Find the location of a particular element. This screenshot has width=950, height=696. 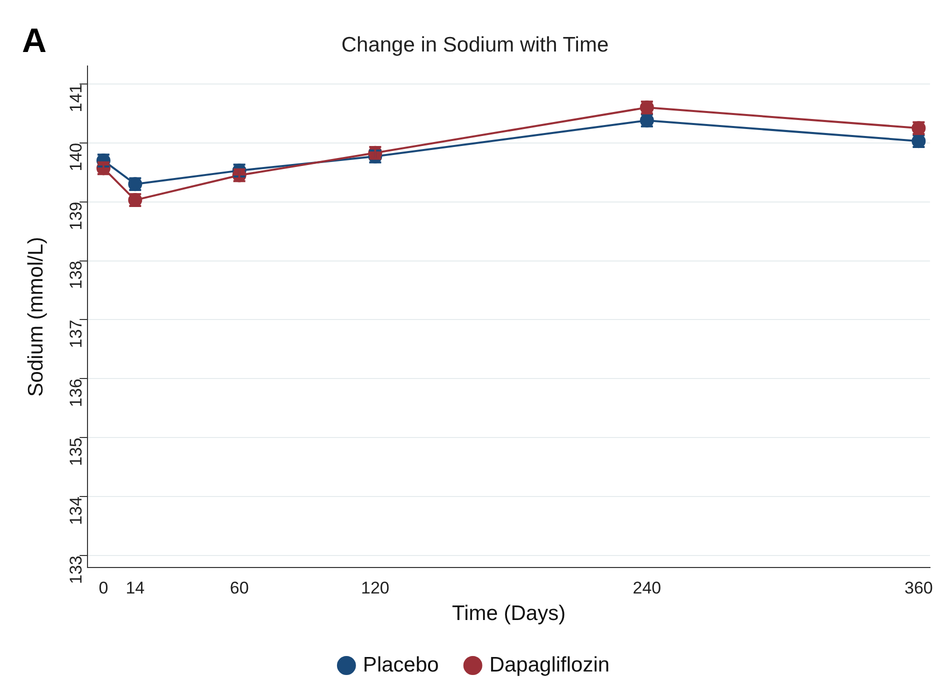

y-axis-title: Sodium (mmol/L) is located at coordinates (36, 316).